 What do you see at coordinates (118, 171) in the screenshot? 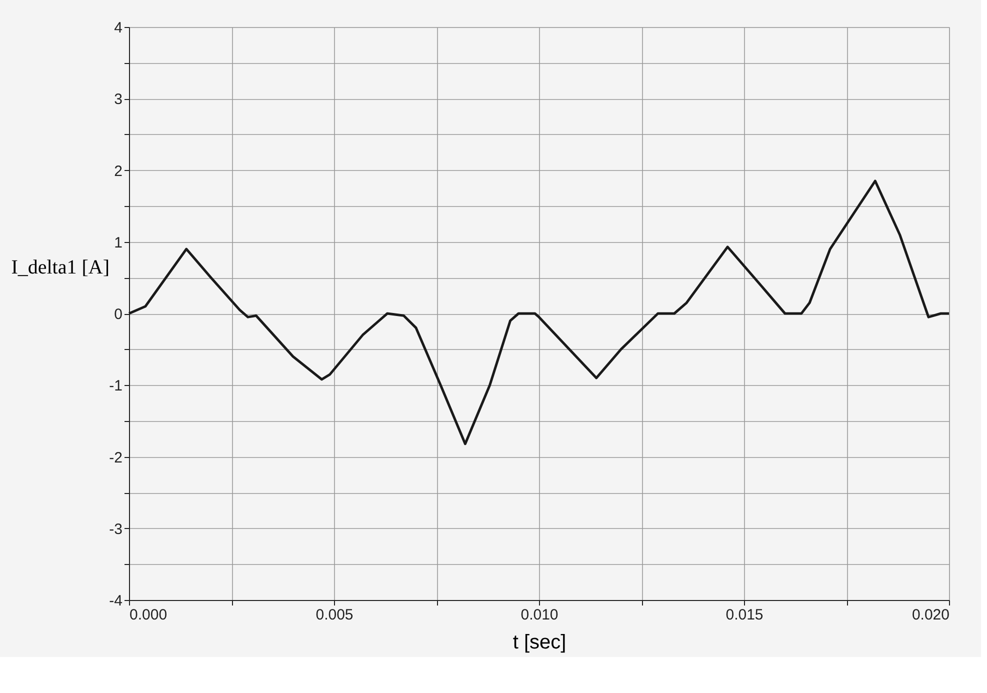
I see `y-tick-label: 2` at bounding box center [118, 171].